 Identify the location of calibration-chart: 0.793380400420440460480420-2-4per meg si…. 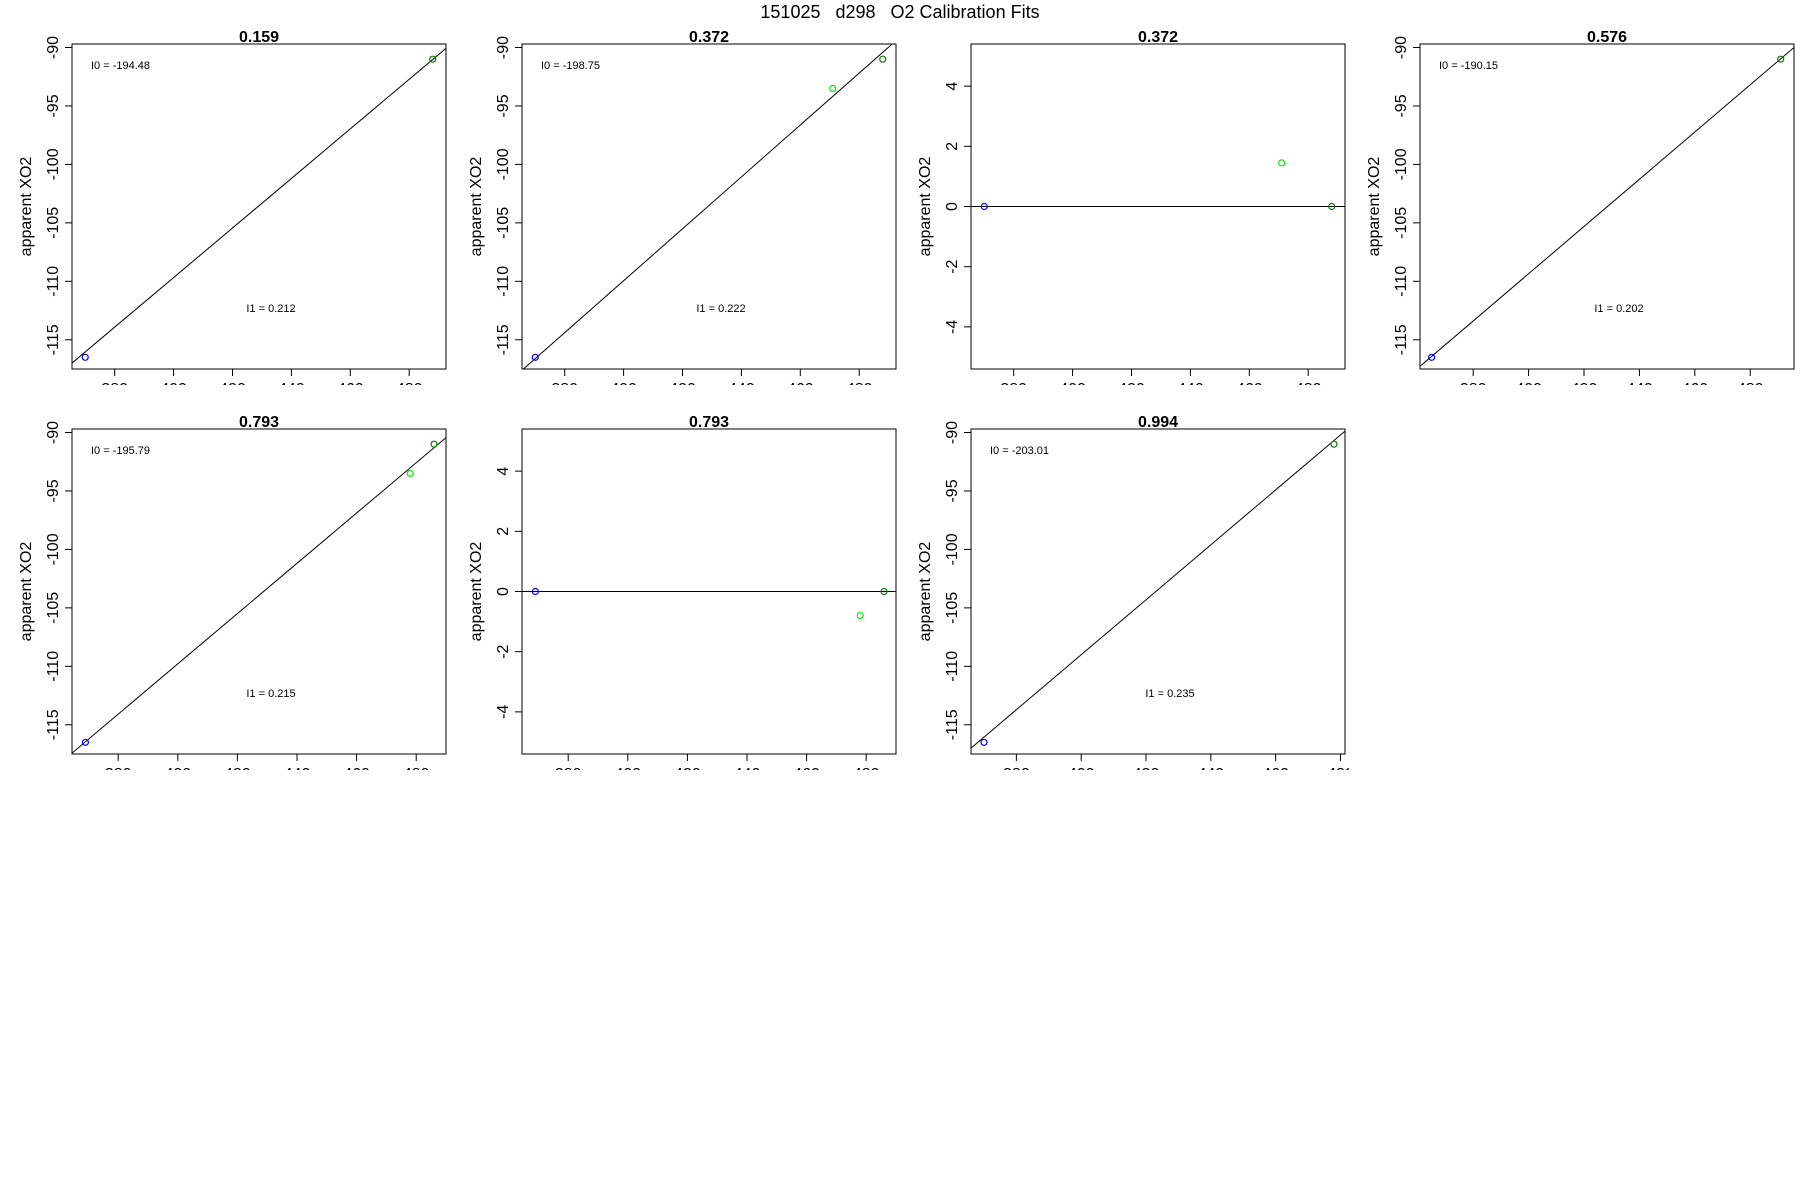
(682, 607).